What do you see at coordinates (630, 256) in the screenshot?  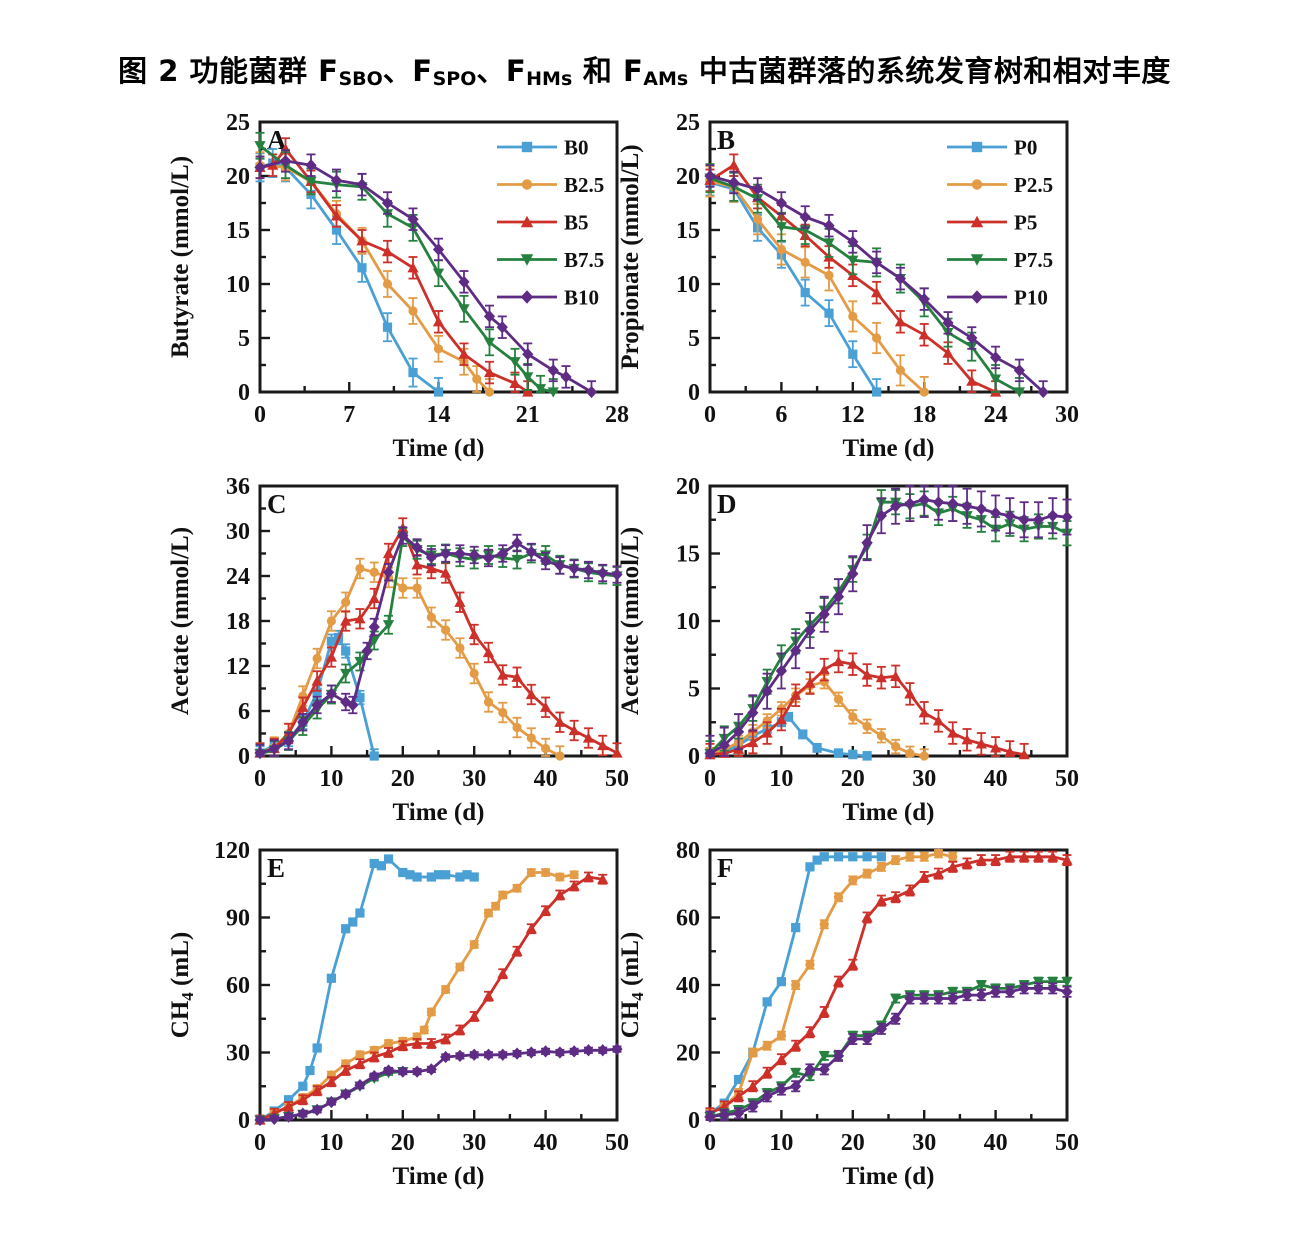 I see `y-axis-label: Propionate (mmol/L)` at bounding box center [630, 256].